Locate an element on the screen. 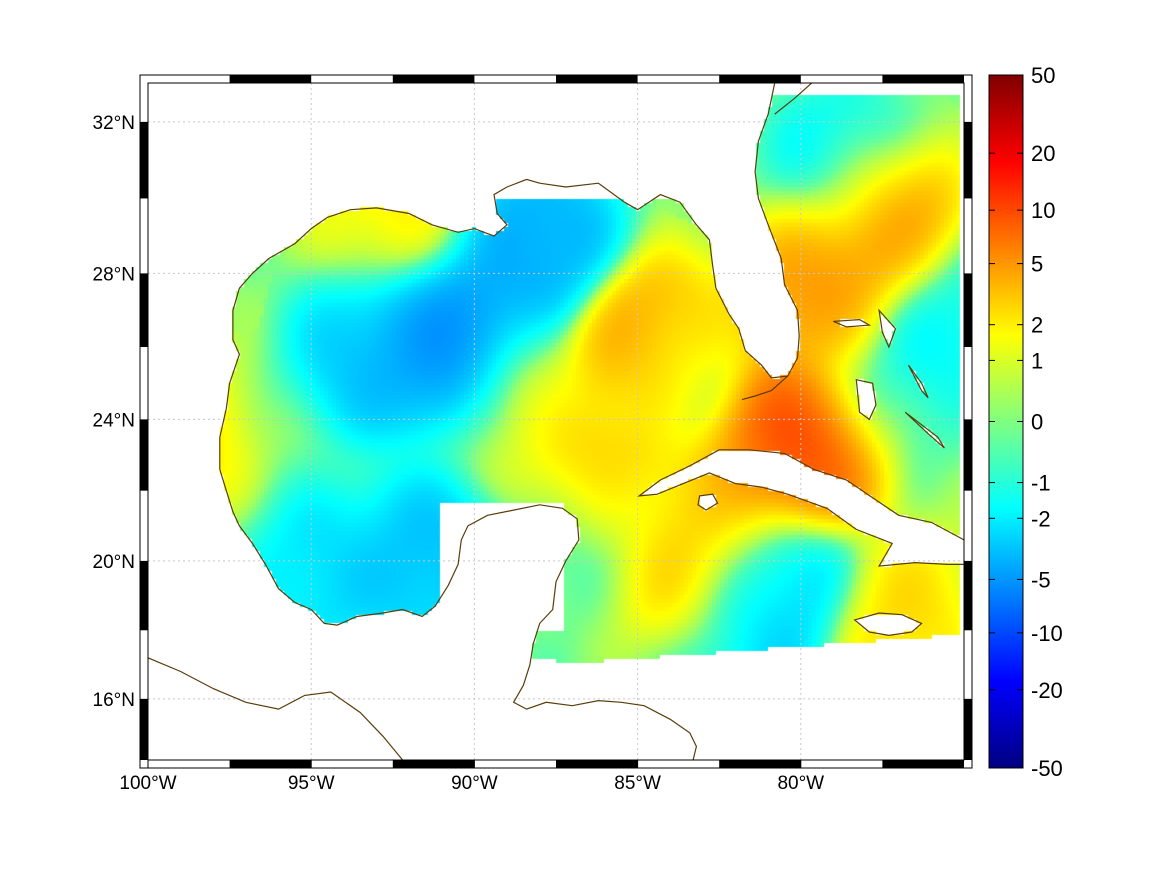  lat-tick-label: 20°N is located at coordinates (114, 562).